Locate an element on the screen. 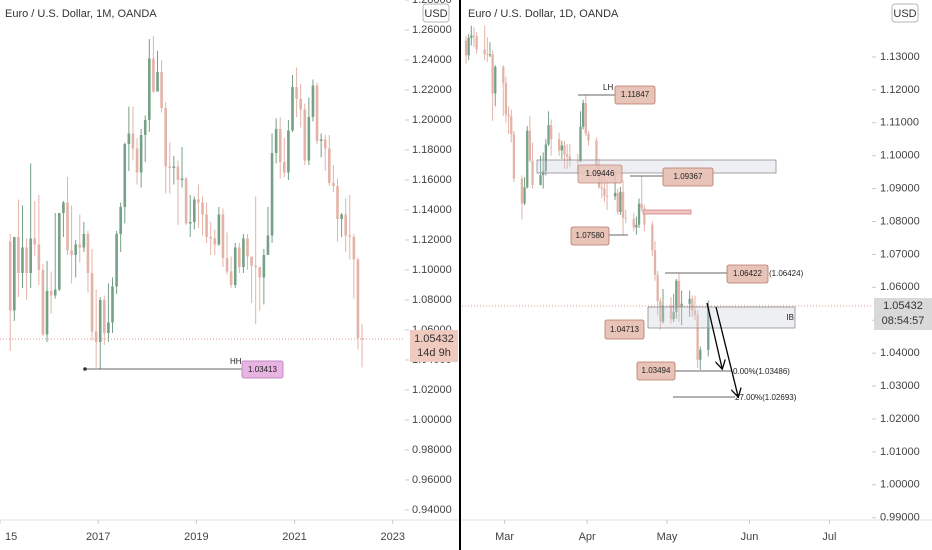 This screenshot has width=932, height=550. y-tick-label: 1.10000 is located at coordinates (900, 156).